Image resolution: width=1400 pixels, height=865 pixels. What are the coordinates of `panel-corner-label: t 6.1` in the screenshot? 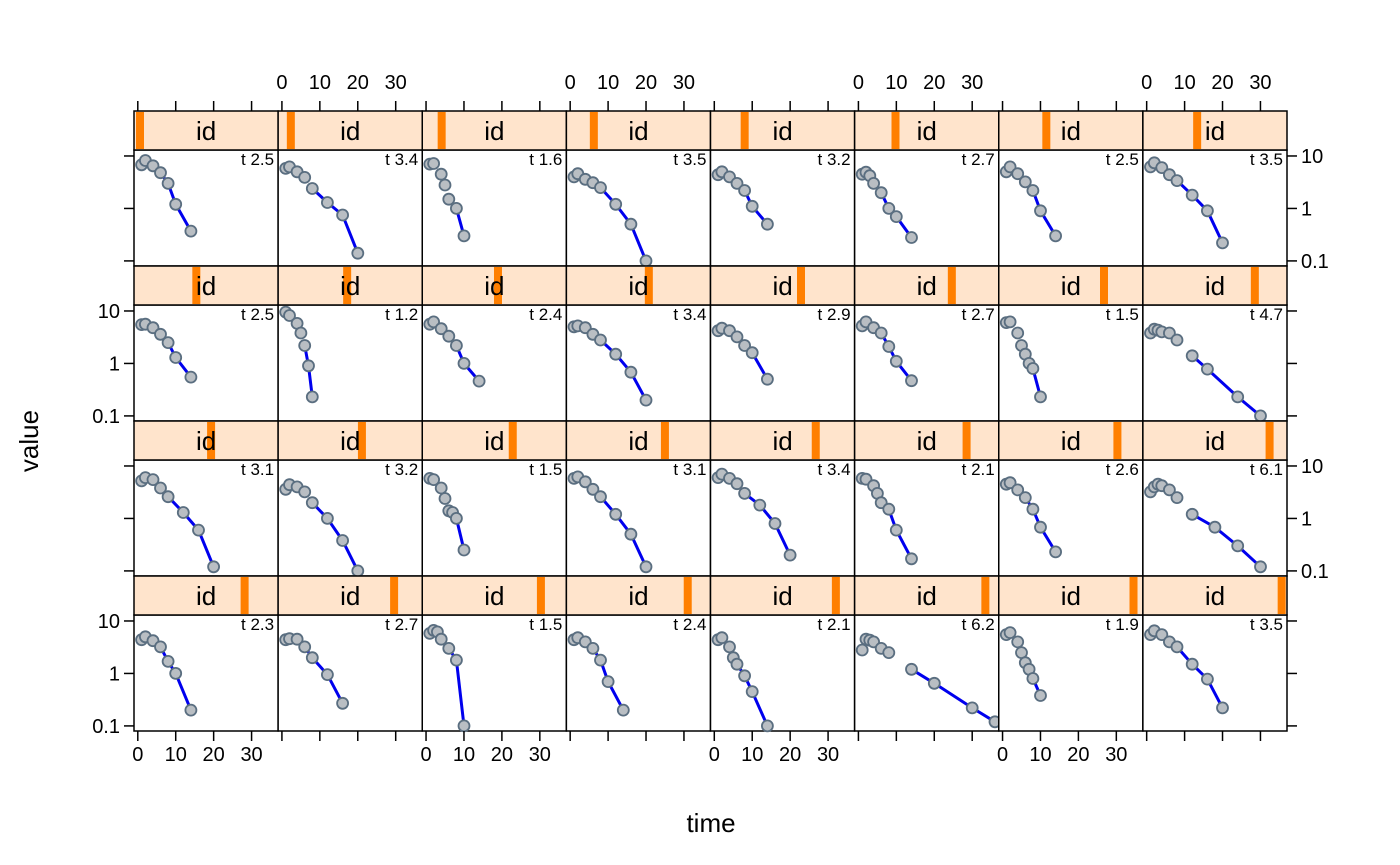 It's located at (1266, 469).